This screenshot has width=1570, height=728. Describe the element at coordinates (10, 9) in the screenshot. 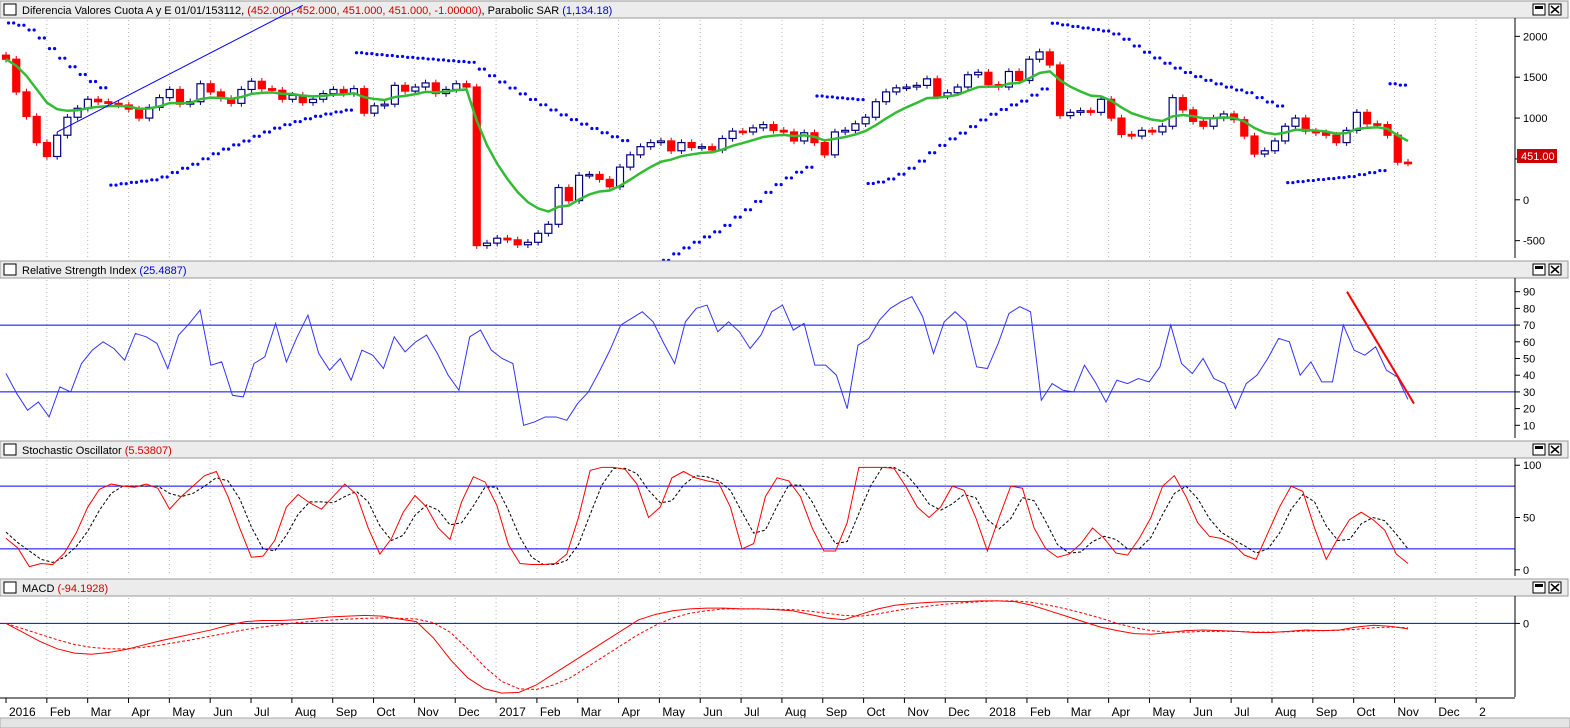

I see `window-menu-icon` at that location.